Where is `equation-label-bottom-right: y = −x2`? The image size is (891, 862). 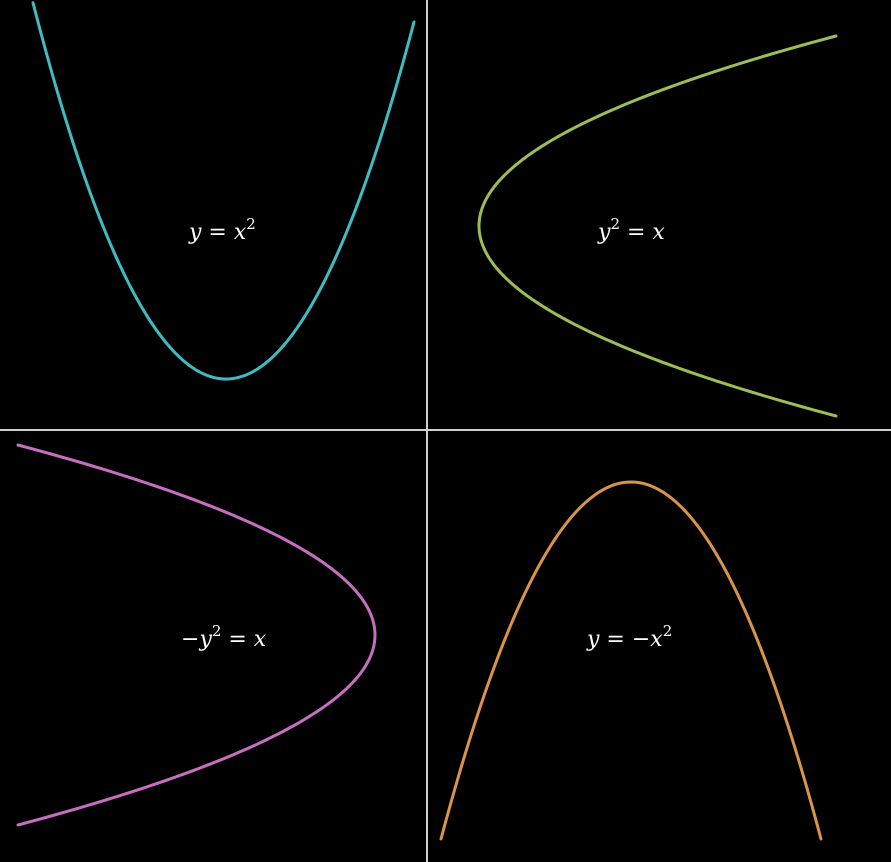
equation-label-bottom-right: y = −x2 is located at coordinates (629, 637).